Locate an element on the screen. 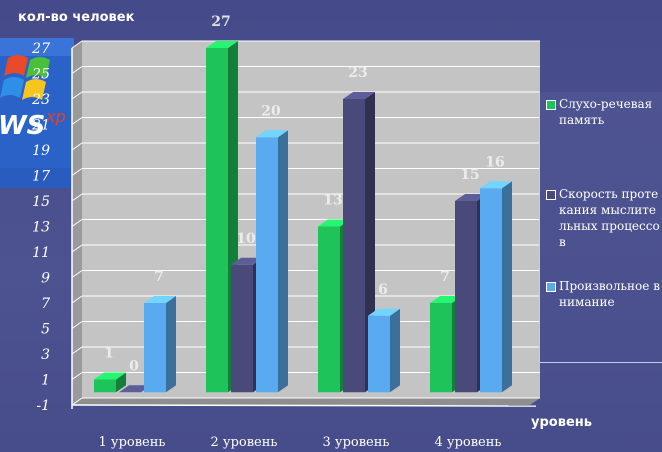 Image resolution: width=662 pixels, height=452 pixels. legend-item-auditory-memory: Слухо-речевая память is located at coordinates (604, 112).